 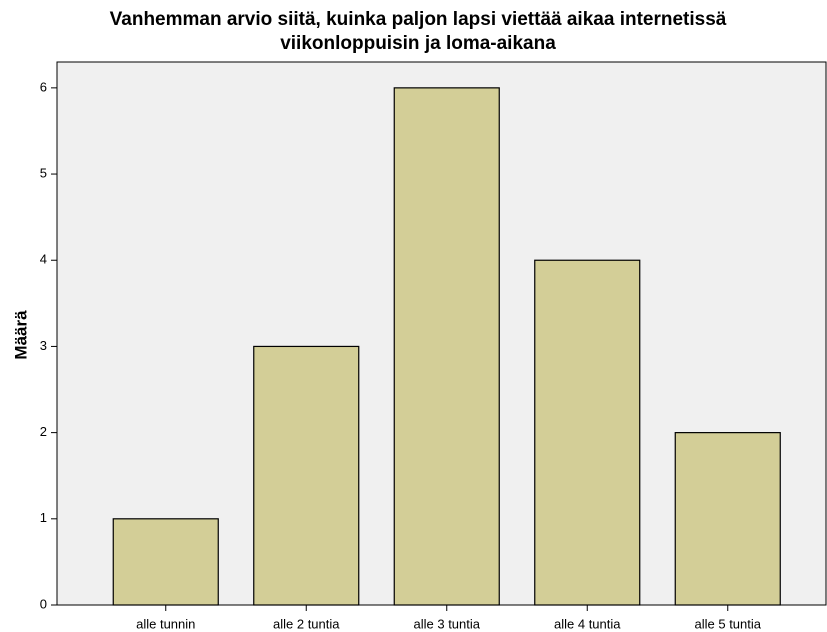 What do you see at coordinates (447, 623) in the screenshot?
I see `x-tick-label: alle 3 tuntia` at bounding box center [447, 623].